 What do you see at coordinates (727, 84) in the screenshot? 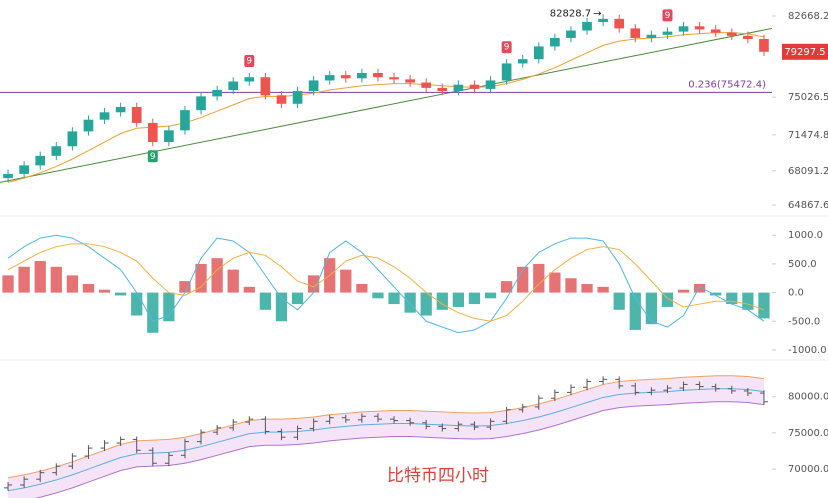
I see `fib-label: 0.236(75472.4)` at bounding box center [727, 84].